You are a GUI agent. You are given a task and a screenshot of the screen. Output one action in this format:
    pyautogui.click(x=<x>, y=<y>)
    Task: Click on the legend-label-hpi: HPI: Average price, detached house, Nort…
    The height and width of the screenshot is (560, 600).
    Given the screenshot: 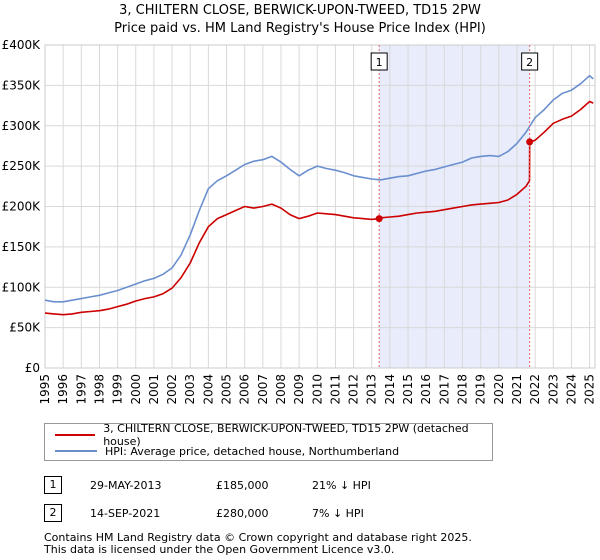 What is the action you would take?
    pyautogui.click(x=252, y=451)
    